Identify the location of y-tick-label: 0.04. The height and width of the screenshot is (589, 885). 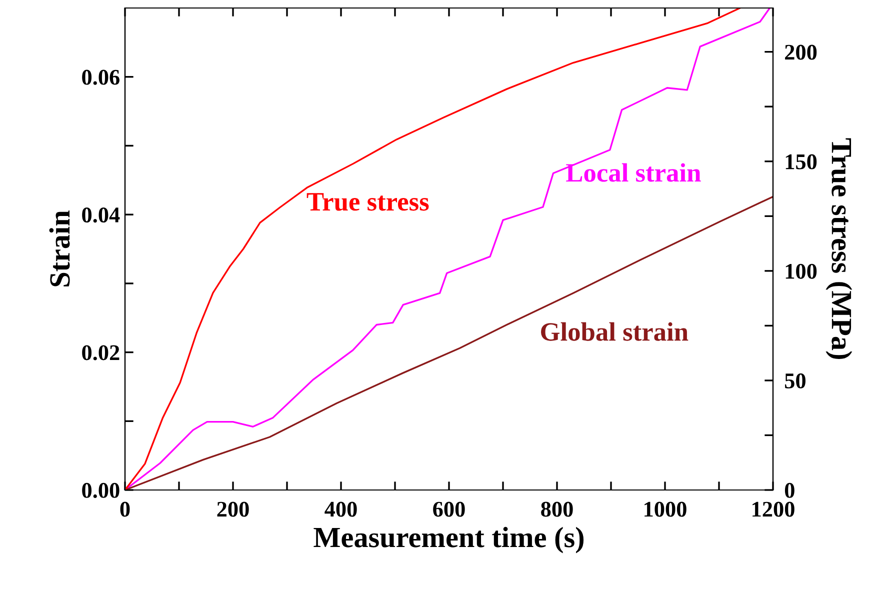
(101, 215).